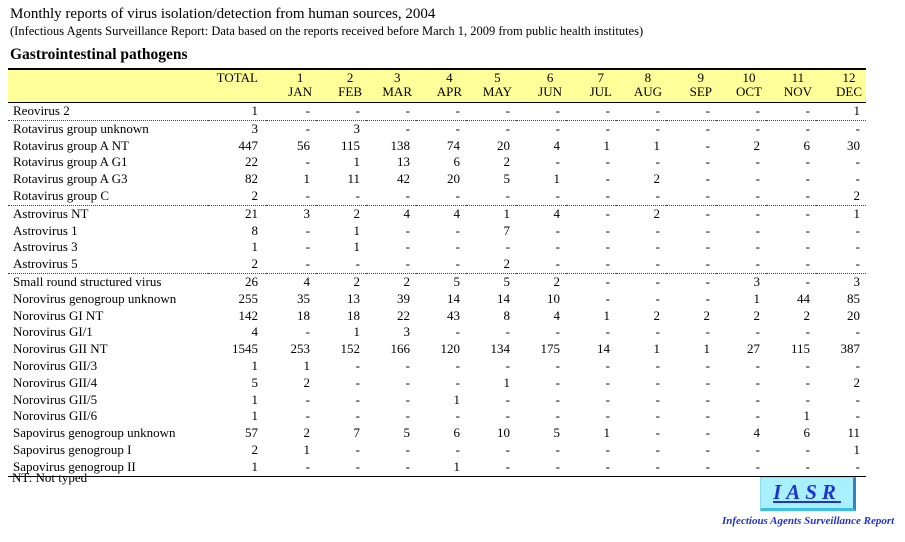  I want to click on value-cell: 134, so click(500, 349).